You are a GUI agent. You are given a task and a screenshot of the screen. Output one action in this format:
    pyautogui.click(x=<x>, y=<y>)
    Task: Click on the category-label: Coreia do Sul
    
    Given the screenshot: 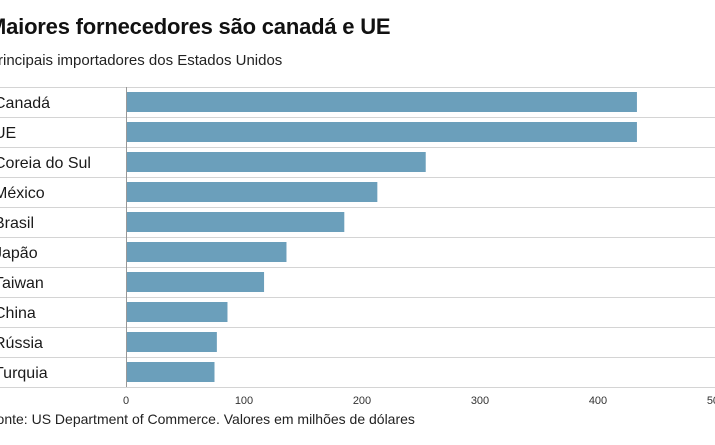 What is the action you would take?
    pyautogui.click(x=45, y=163)
    